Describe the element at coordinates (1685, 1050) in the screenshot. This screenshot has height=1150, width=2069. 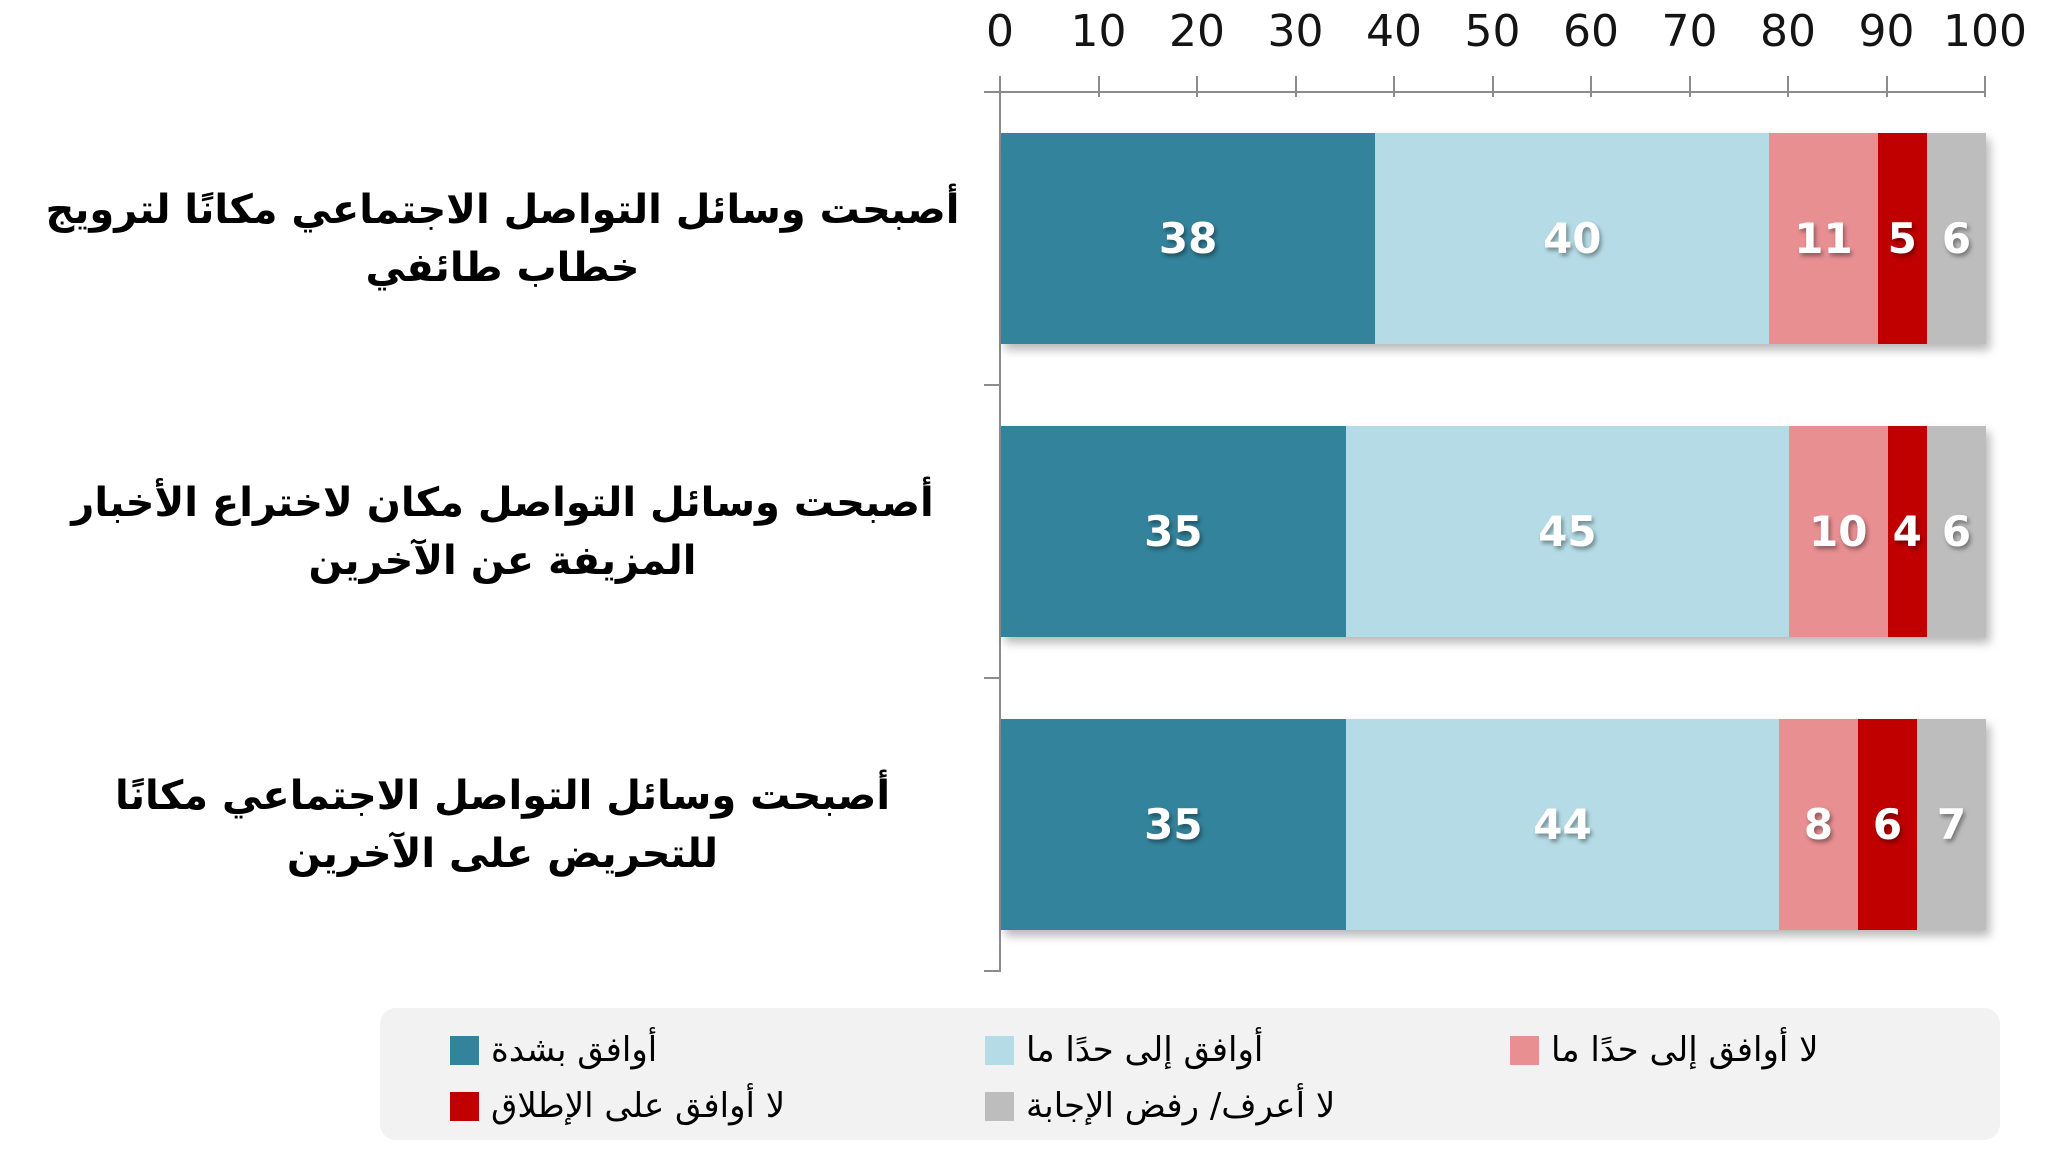
I see `legend-label: لا أوافق إلى حدًا ما` at that location.